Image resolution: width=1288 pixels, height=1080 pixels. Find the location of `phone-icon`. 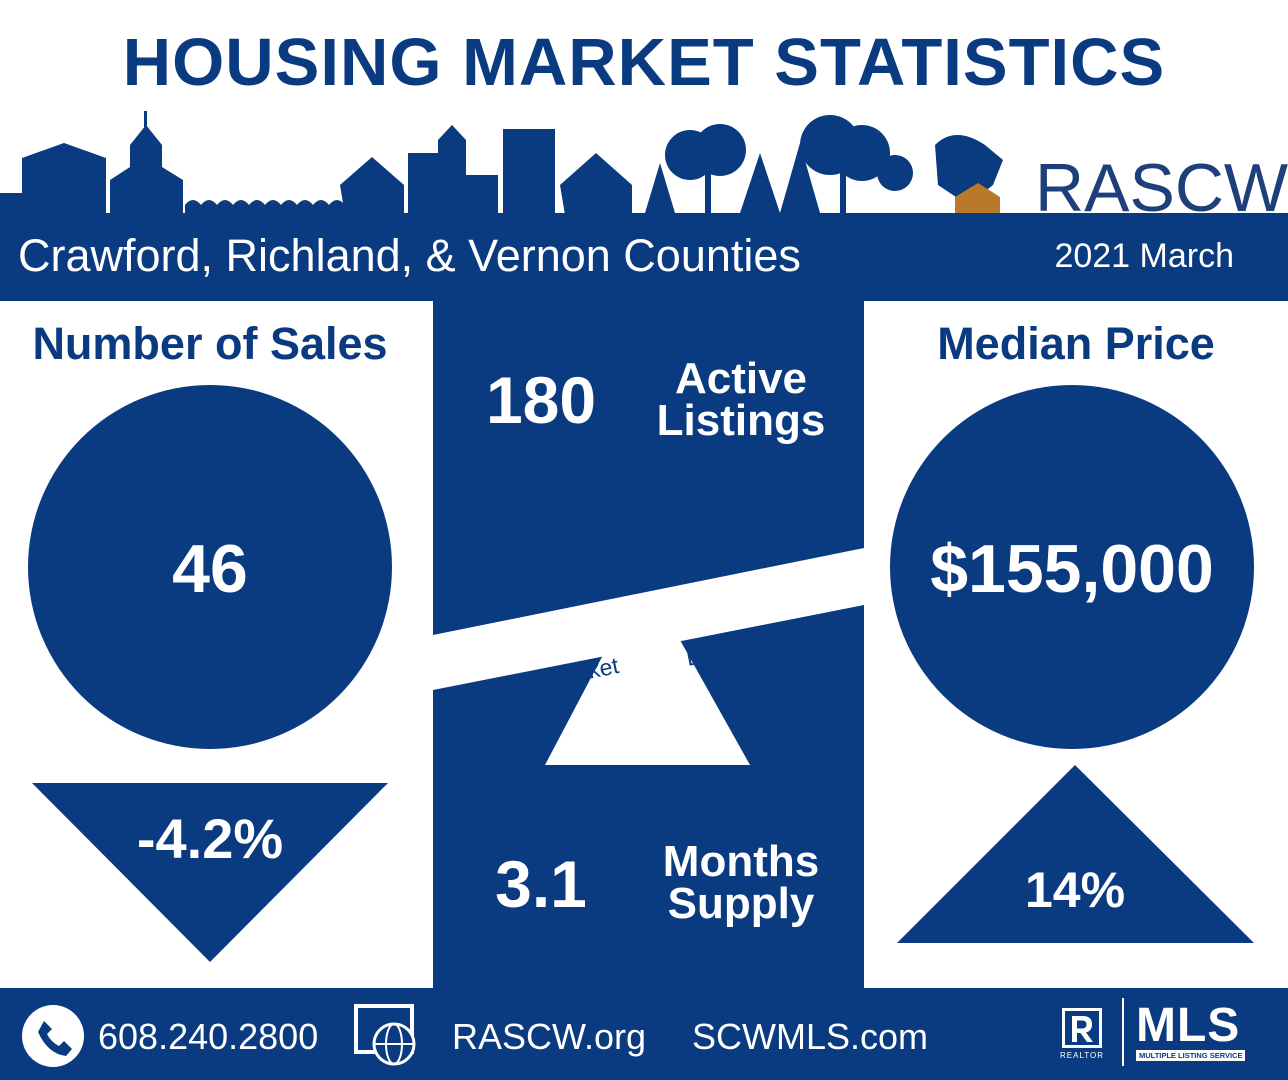

phone-icon is located at coordinates (53, 1036).